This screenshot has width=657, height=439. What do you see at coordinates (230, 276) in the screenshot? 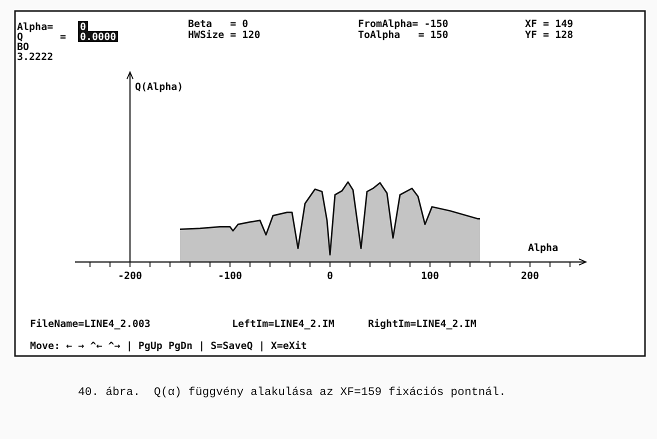
I see `x-tick-label: -100` at bounding box center [230, 276].